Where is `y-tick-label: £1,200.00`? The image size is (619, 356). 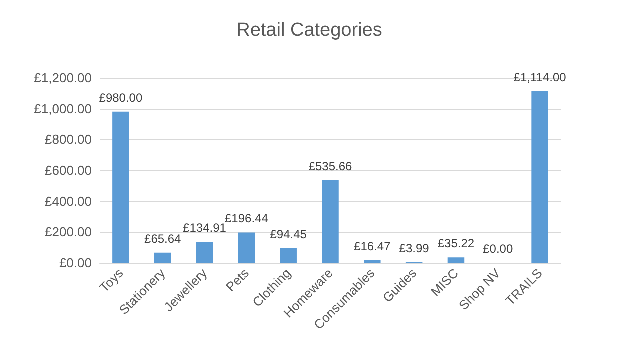 y-tick-label: £1,200.00 is located at coordinates (63, 78).